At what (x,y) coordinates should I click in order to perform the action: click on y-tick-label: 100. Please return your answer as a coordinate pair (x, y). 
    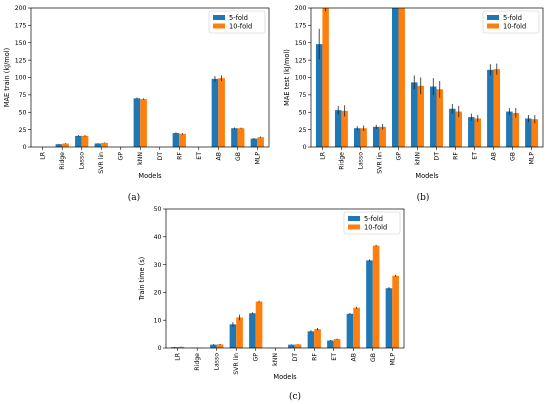
    Looking at the image, I should click on (301, 78).